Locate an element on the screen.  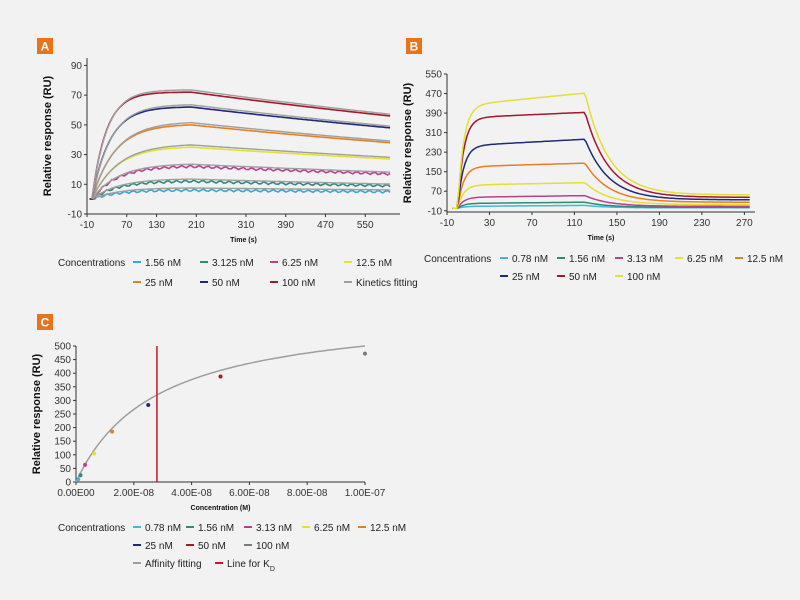
panel-b-ytick-label: 70 is located at coordinates (437, 192).